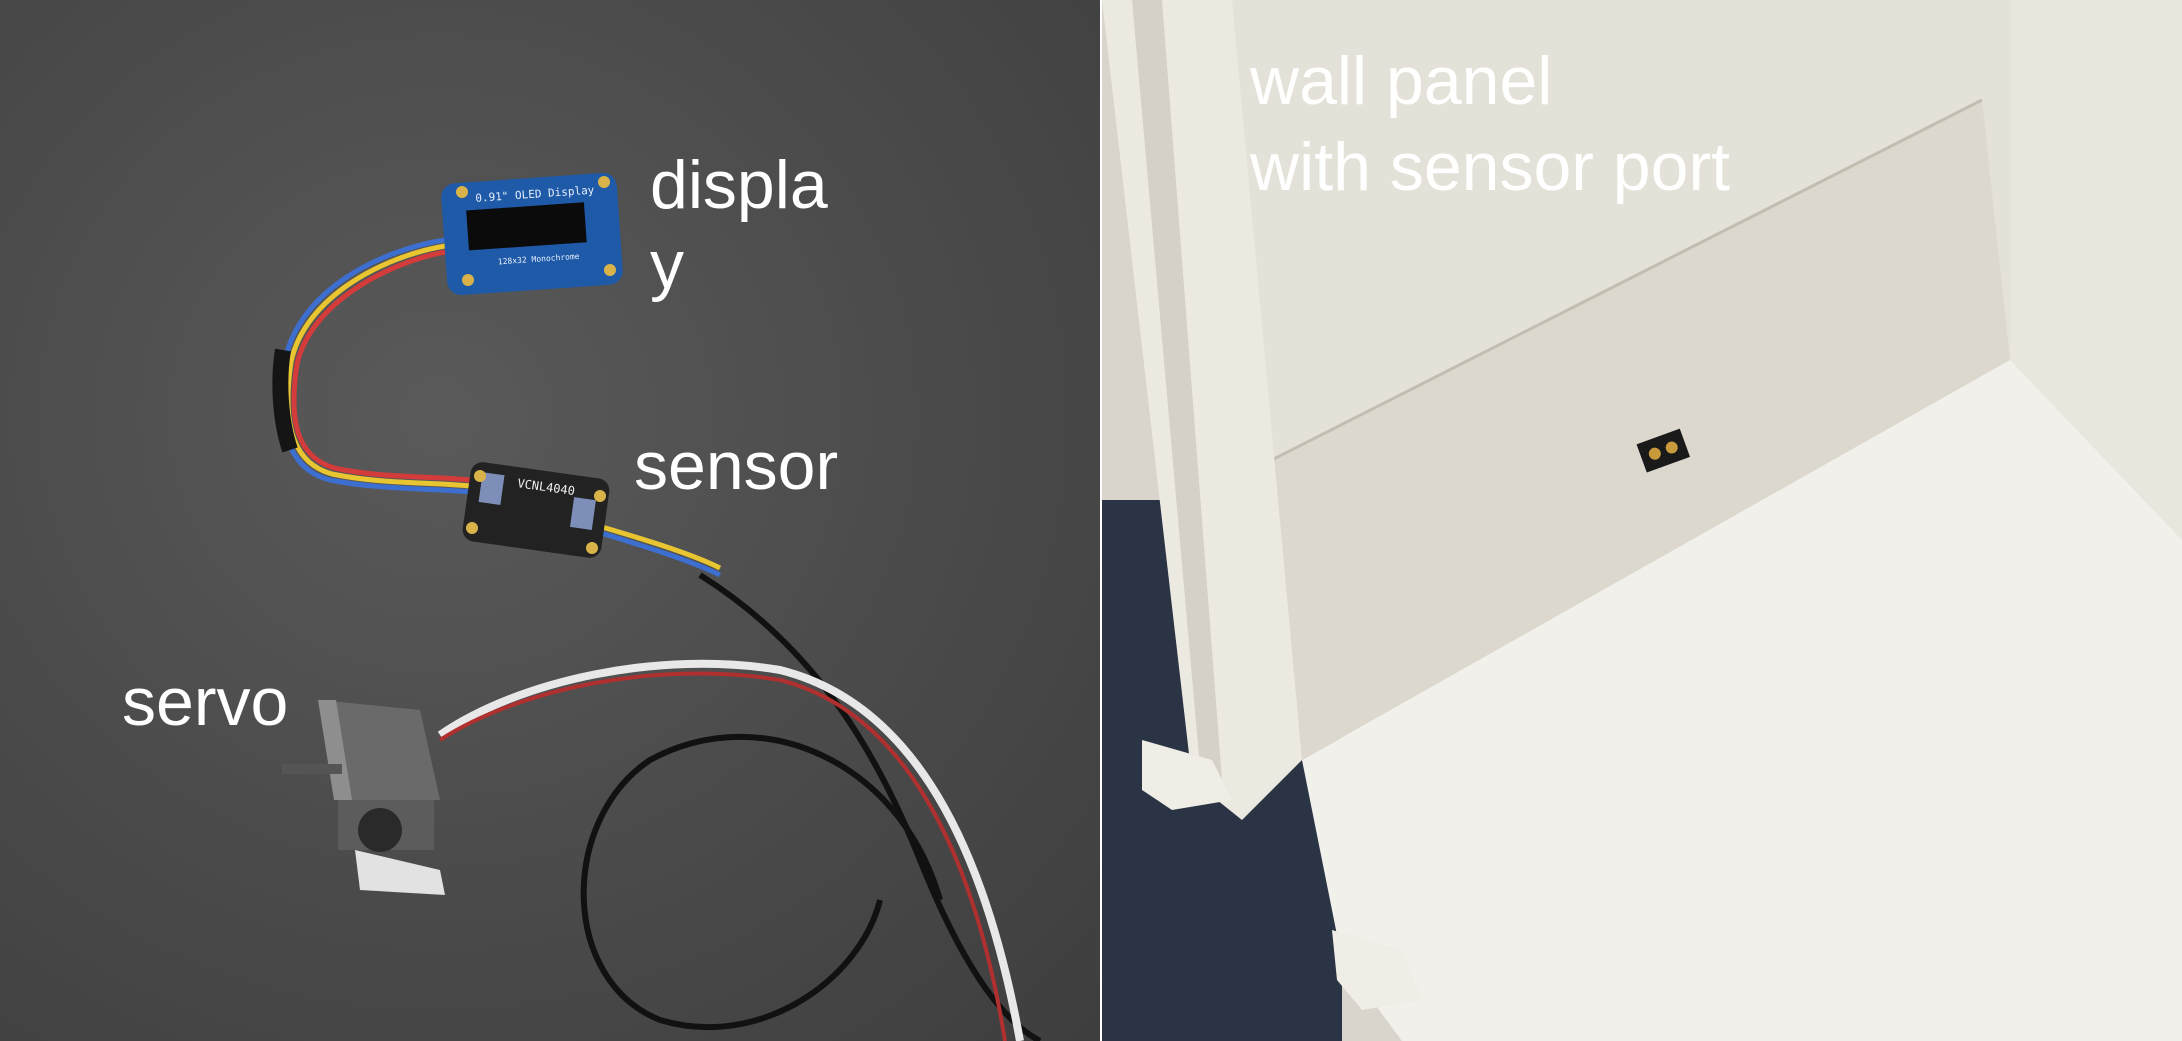 Image resolution: width=2182 pixels, height=1041 pixels. I want to click on display-label-line1: displa, so click(739, 185).